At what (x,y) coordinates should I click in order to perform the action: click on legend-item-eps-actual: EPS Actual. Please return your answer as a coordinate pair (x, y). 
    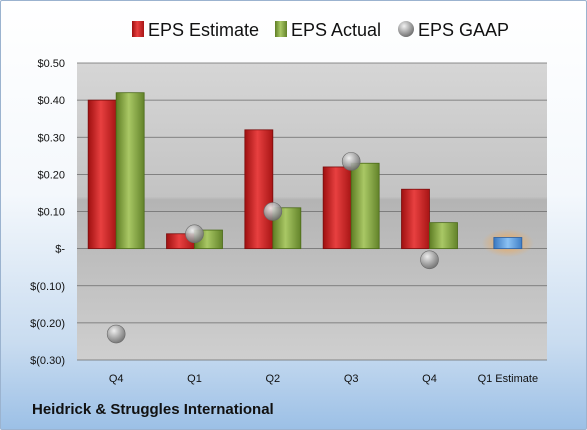
    Looking at the image, I should click on (328, 30).